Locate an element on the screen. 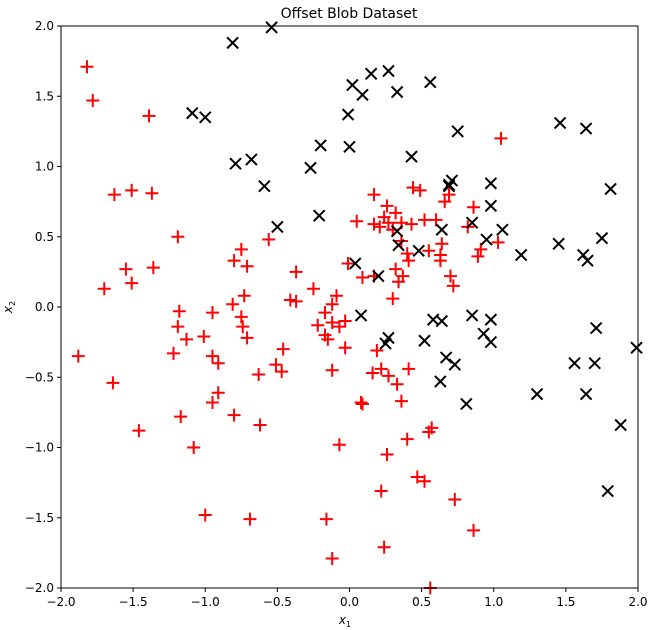 The image size is (665, 630). x-tick-label-0: −2.0 is located at coordinates (60, 602).